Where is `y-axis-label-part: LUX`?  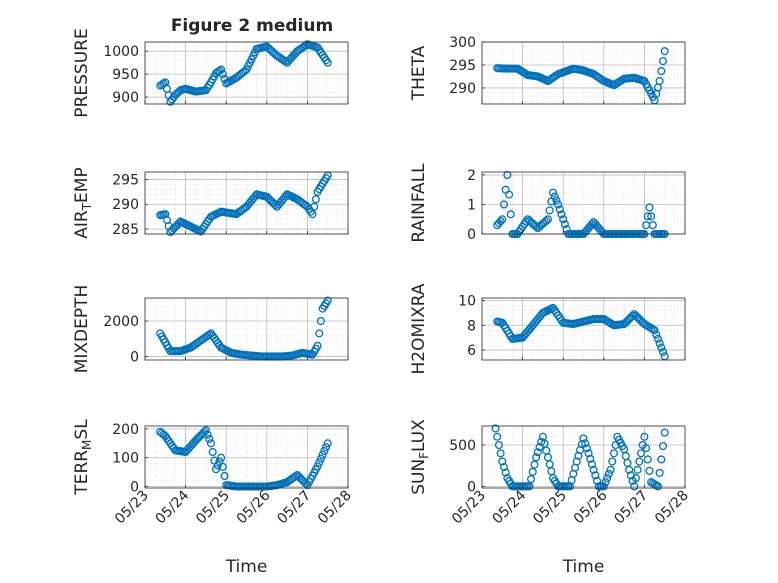 y-axis-label-part: LUX is located at coordinates (419, 435).